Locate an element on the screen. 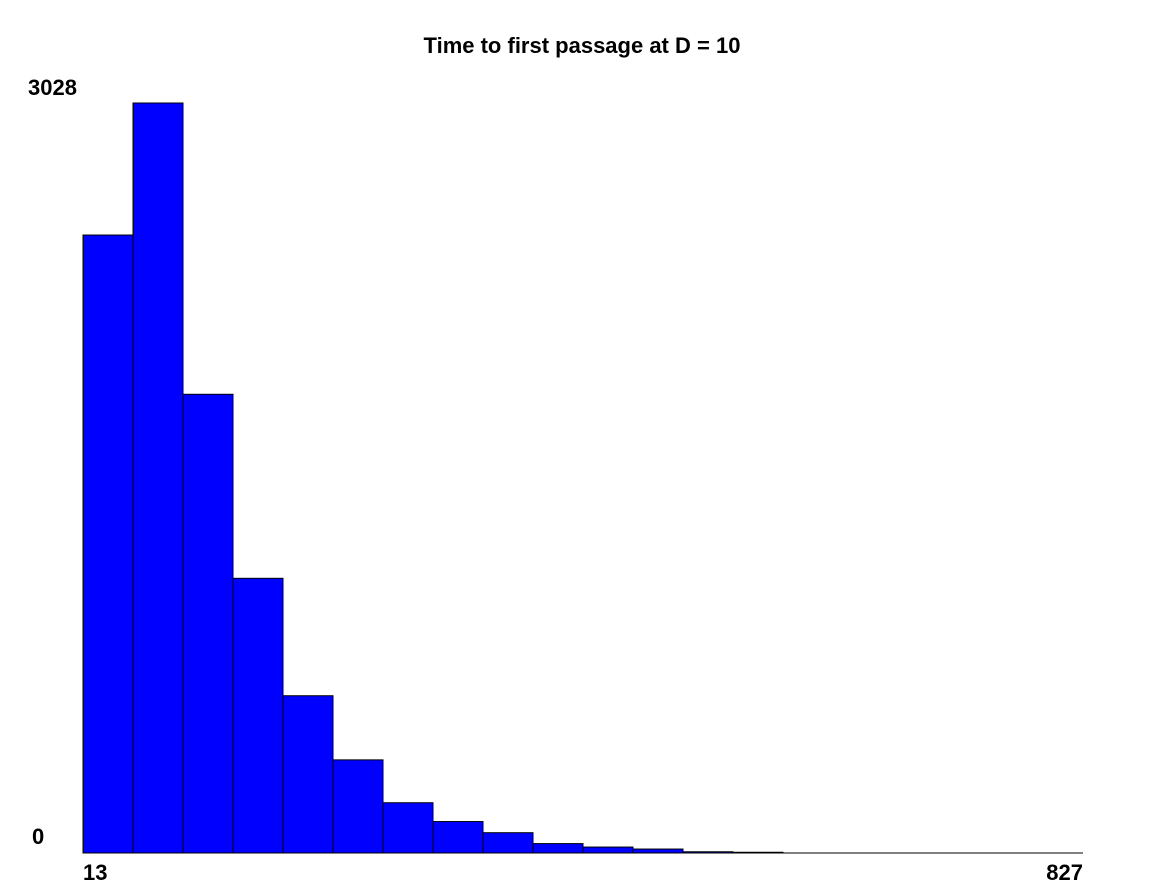 The height and width of the screenshot is (890, 1164). y-max-label: 3028 is located at coordinates (52, 87).